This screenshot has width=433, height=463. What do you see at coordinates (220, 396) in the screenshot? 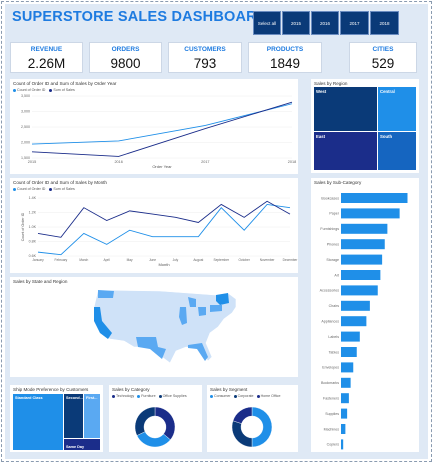
I see `legend-item: Consumer` at bounding box center [220, 396].